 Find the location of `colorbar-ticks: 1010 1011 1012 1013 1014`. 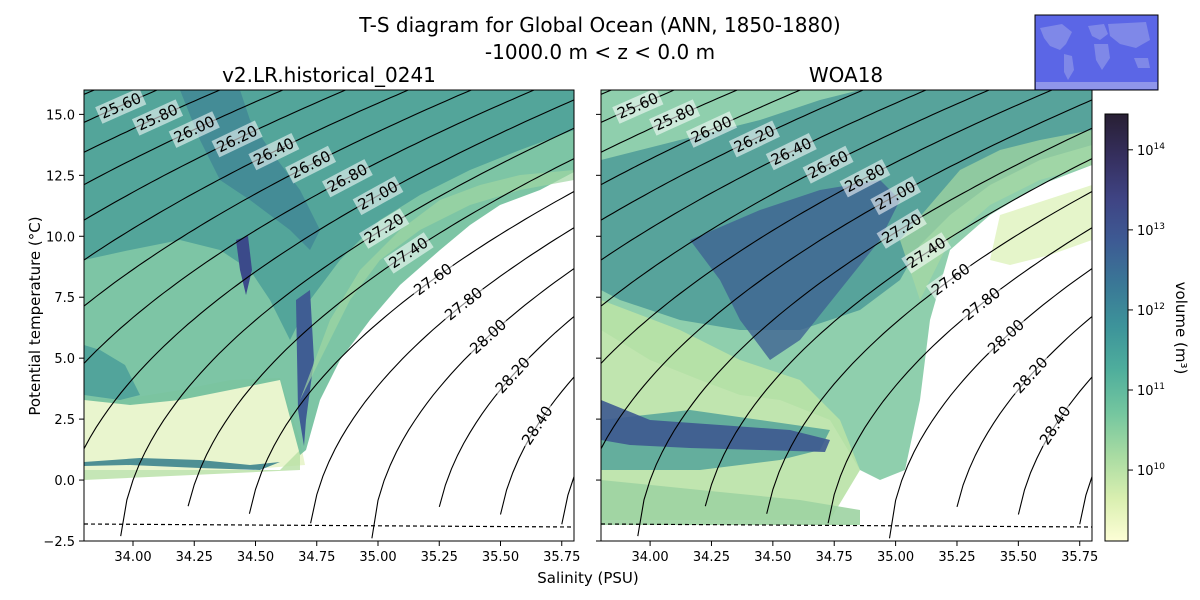

colorbar-ticks: 1010 1011 1012 1013 1014 is located at coordinates (1146, 310).